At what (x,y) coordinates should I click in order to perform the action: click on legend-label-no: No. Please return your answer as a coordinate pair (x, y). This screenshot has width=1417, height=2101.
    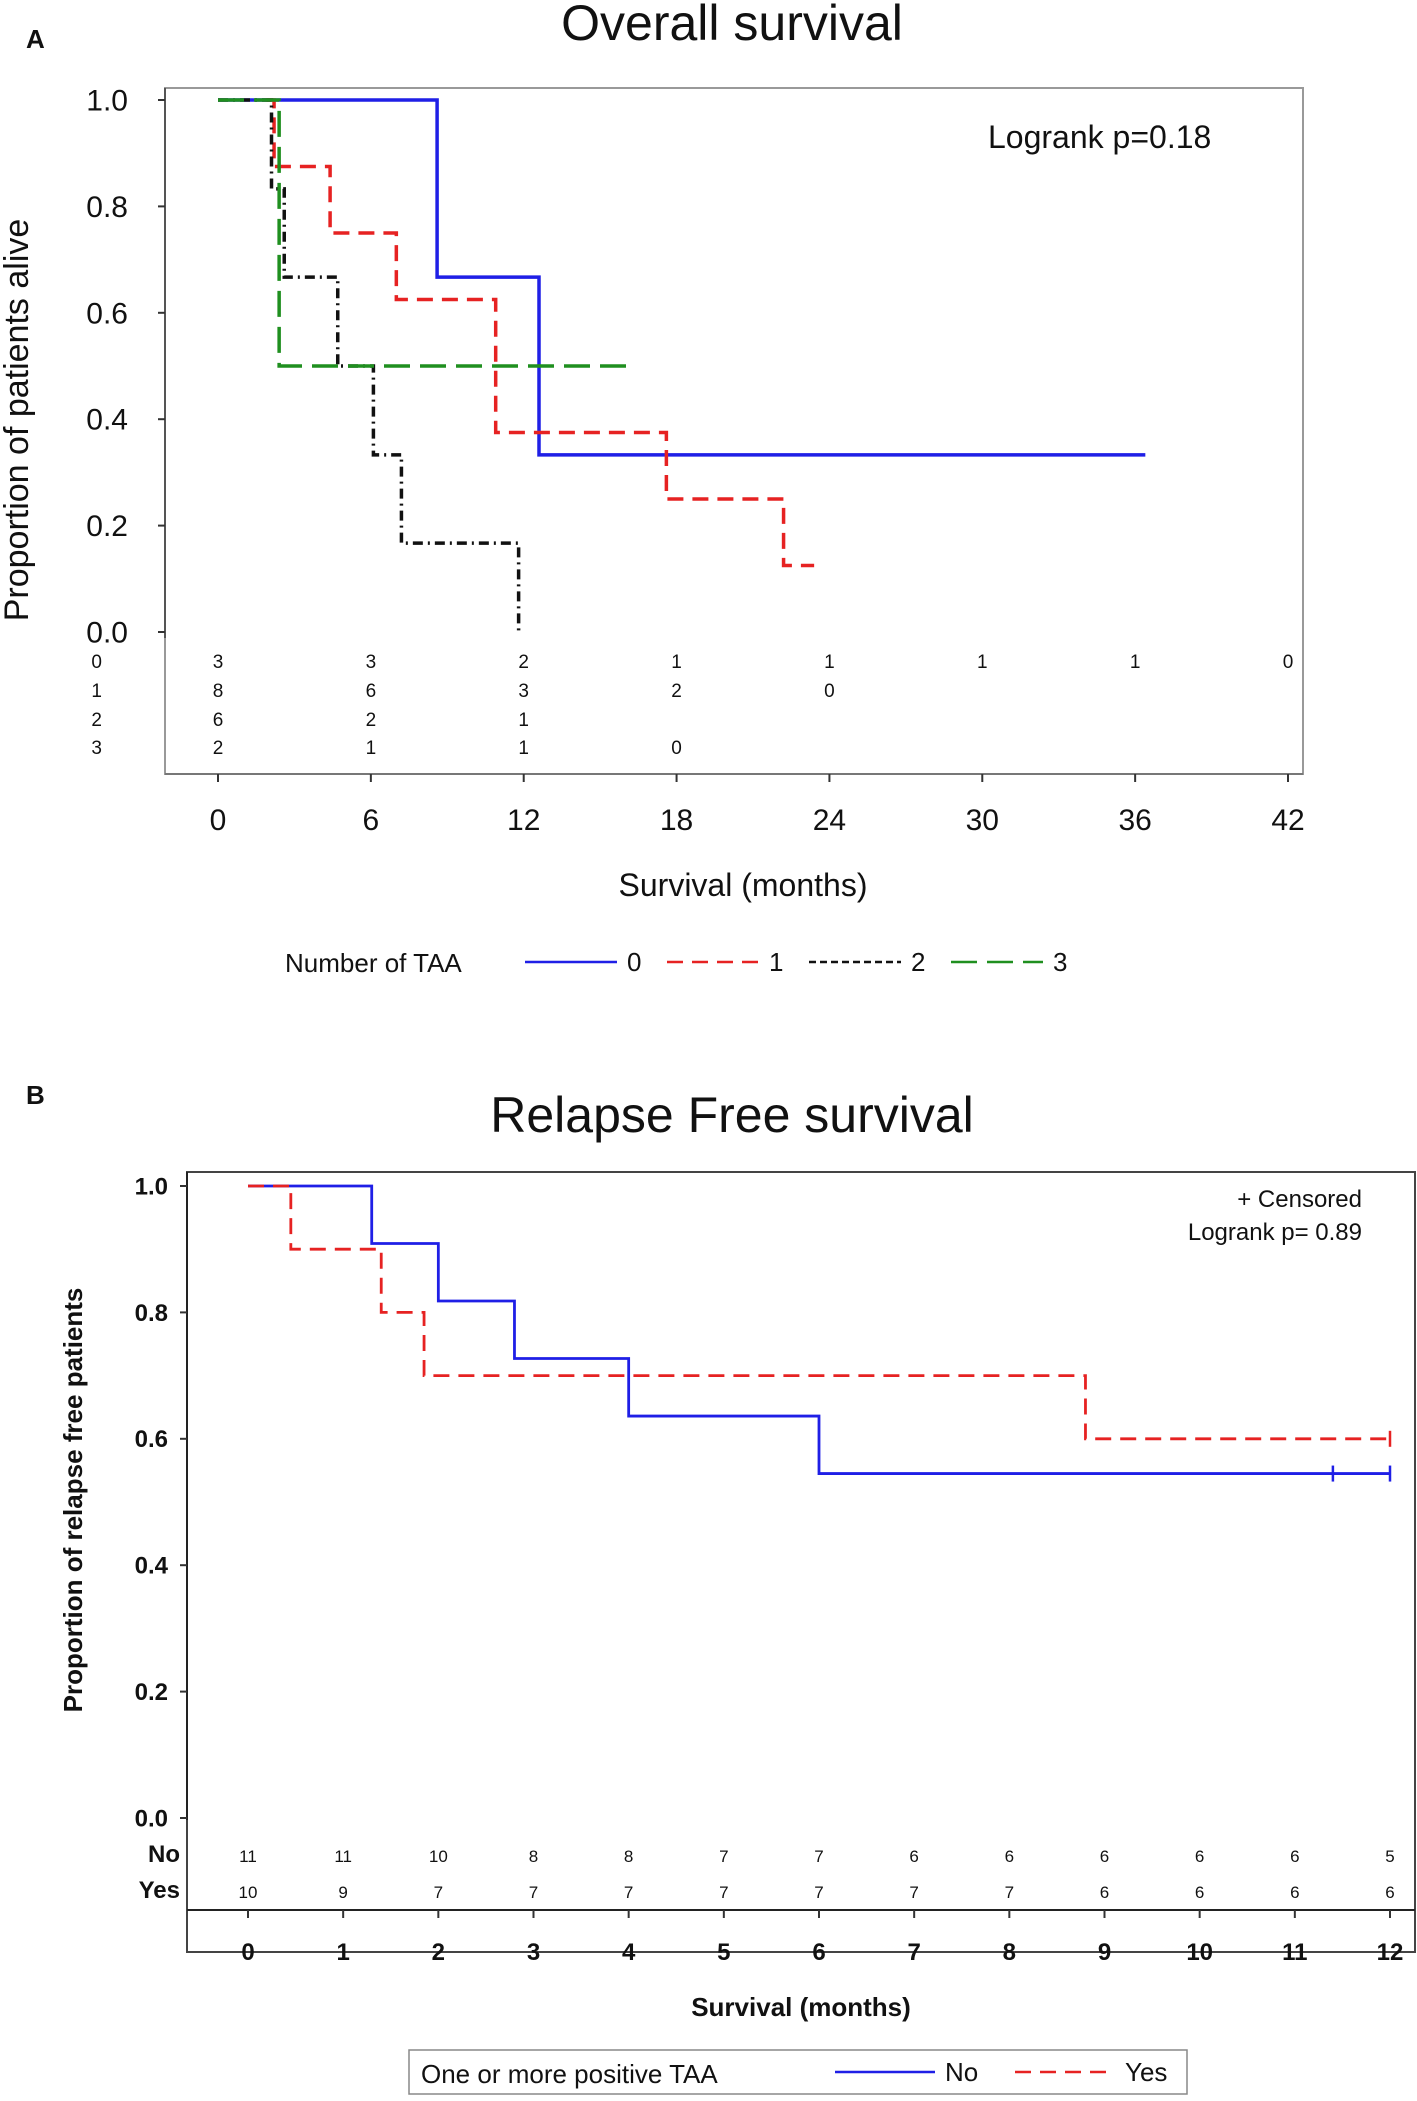
    Looking at the image, I should click on (961, 2072).